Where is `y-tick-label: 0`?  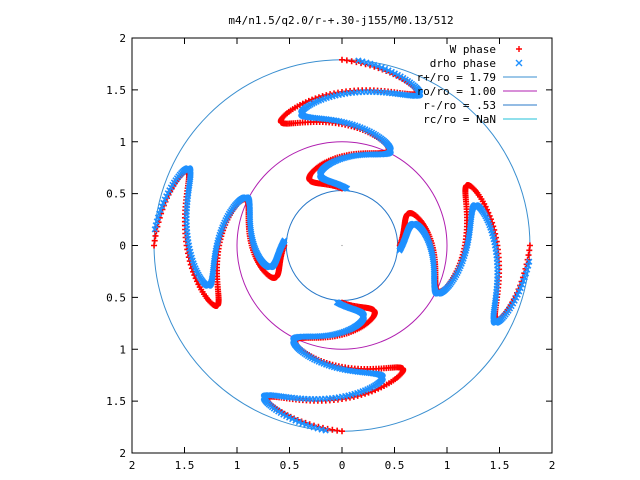
y-tick-label: 0 is located at coordinates (122, 246).